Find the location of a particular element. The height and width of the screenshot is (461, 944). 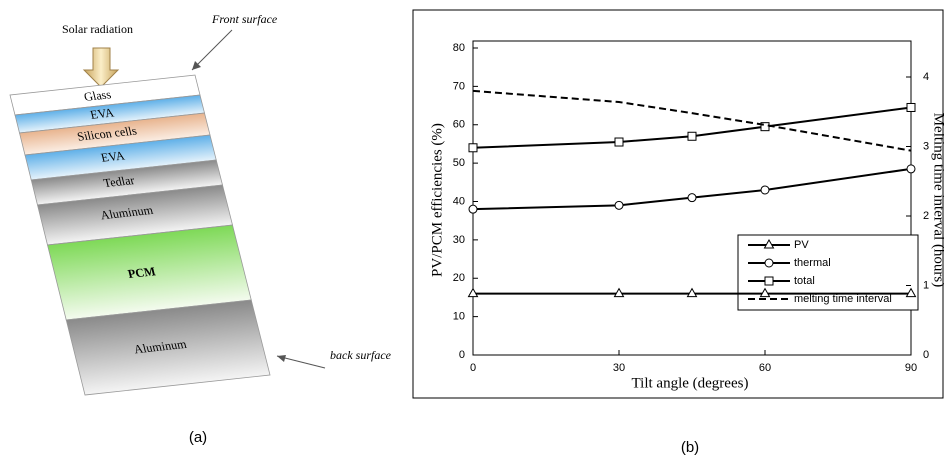

y2-tick-label: 4 is located at coordinates (926, 77).